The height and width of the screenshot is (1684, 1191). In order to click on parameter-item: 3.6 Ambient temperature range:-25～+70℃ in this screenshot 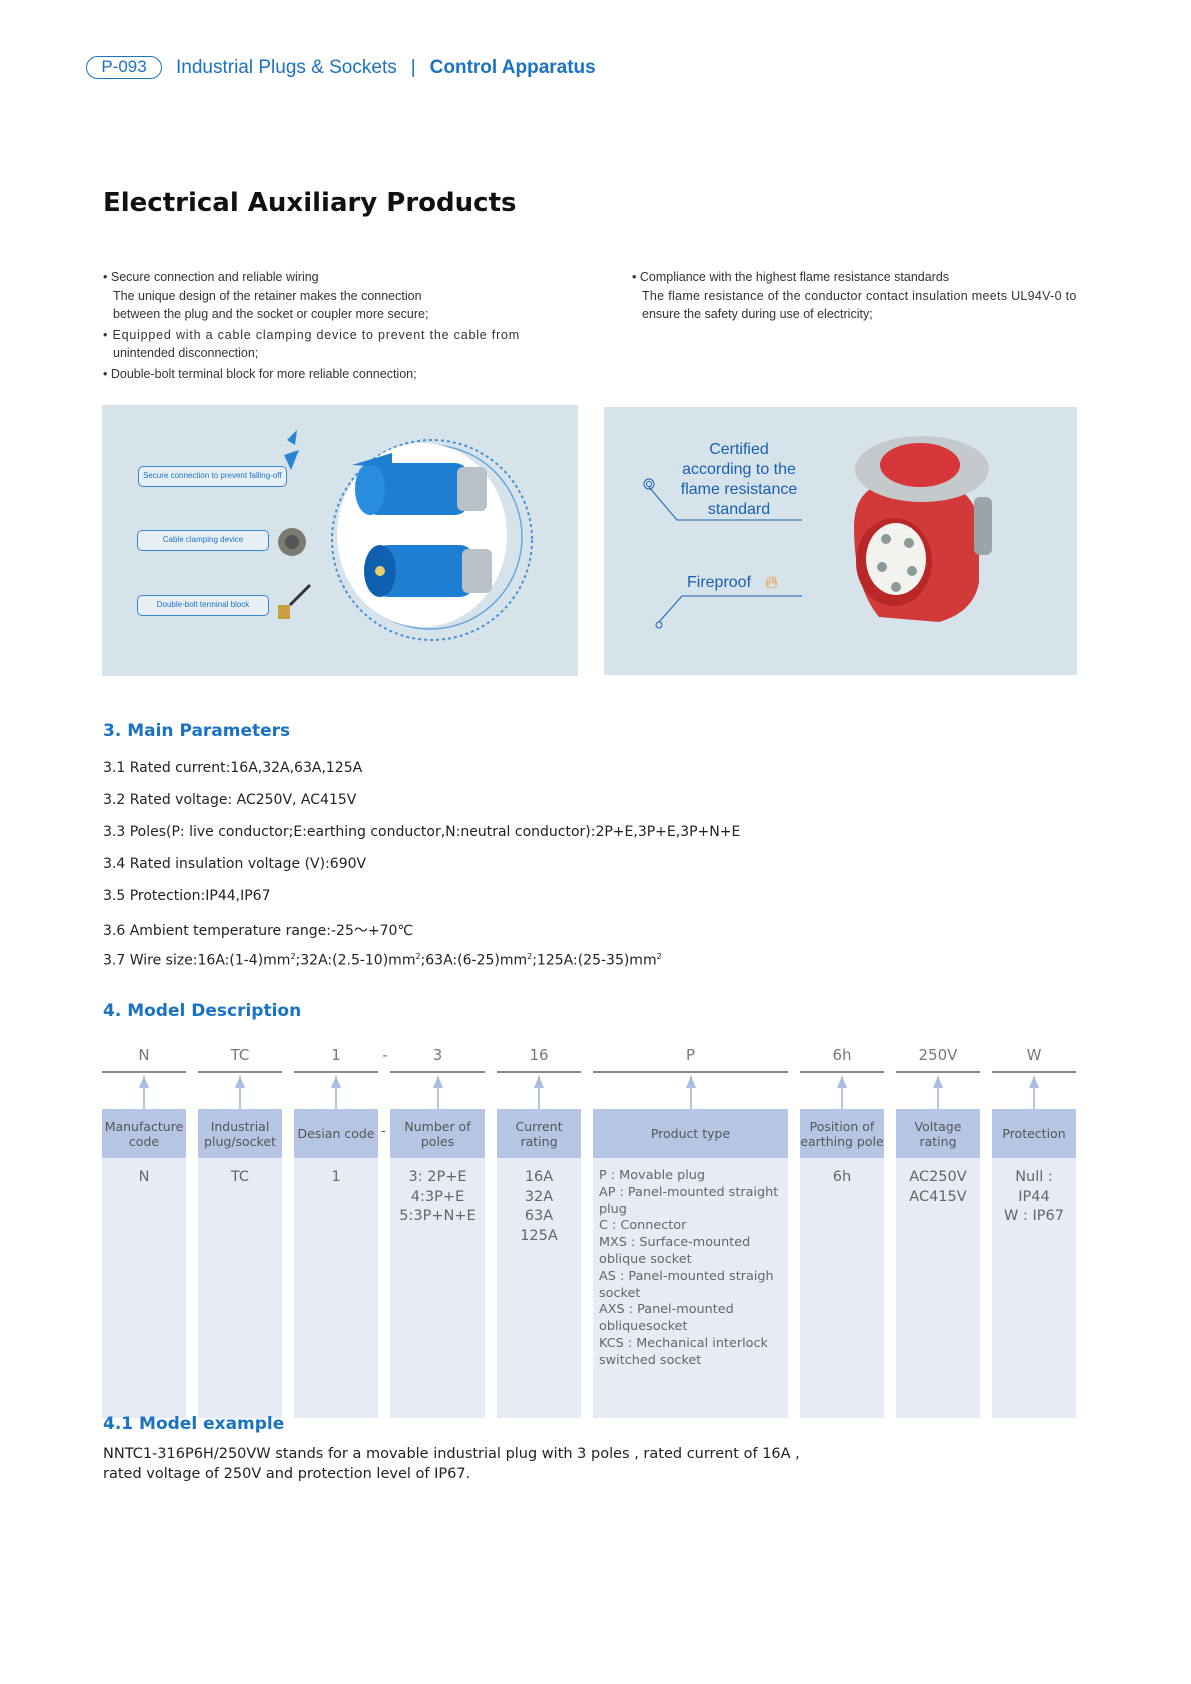, I will do `click(258, 931)`.